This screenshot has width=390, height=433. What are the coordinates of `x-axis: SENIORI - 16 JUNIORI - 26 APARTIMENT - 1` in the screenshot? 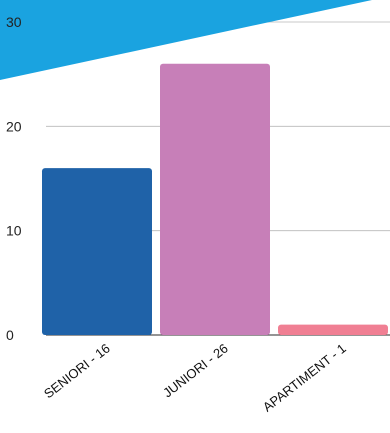 It's located at (195, 378).